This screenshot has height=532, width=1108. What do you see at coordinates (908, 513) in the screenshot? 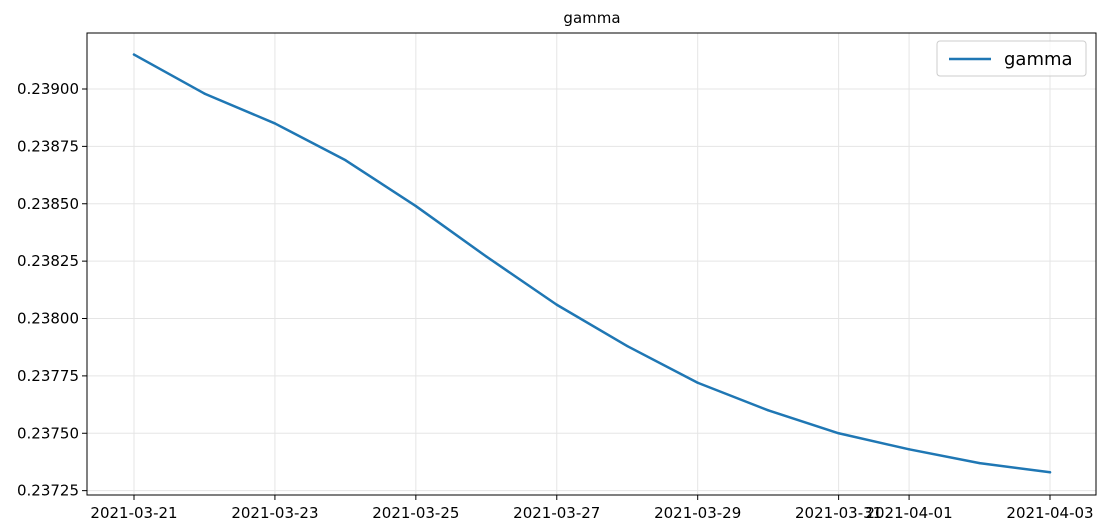
I see `x-tick-label: 2021-04-01` at bounding box center [908, 513].